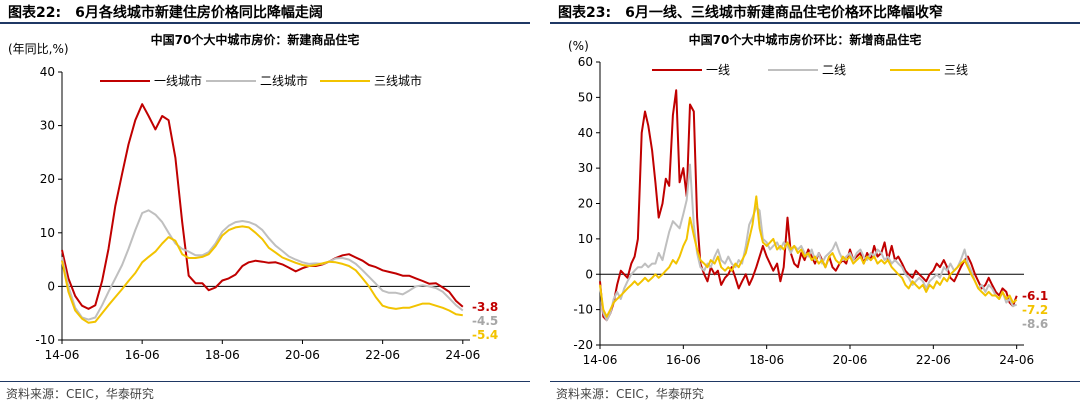  Describe the element at coordinates (1035, 296) in the screenshot. I see `end-value-label: -6.1` at that location.